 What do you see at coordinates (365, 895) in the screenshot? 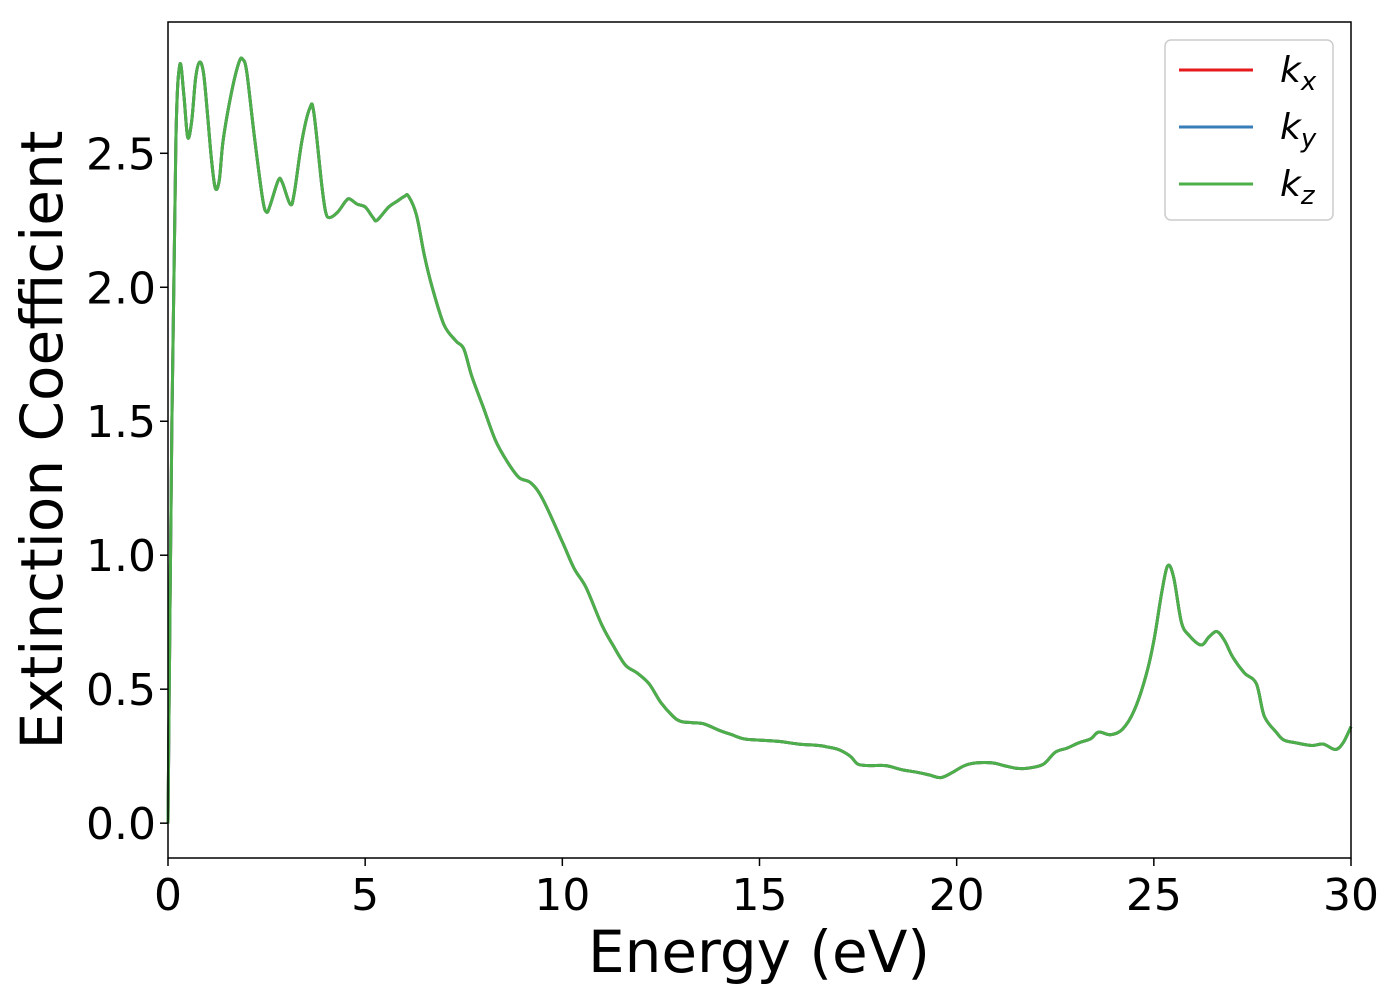
I see `x-tick-label: 5` at bounding box center [365, 895].